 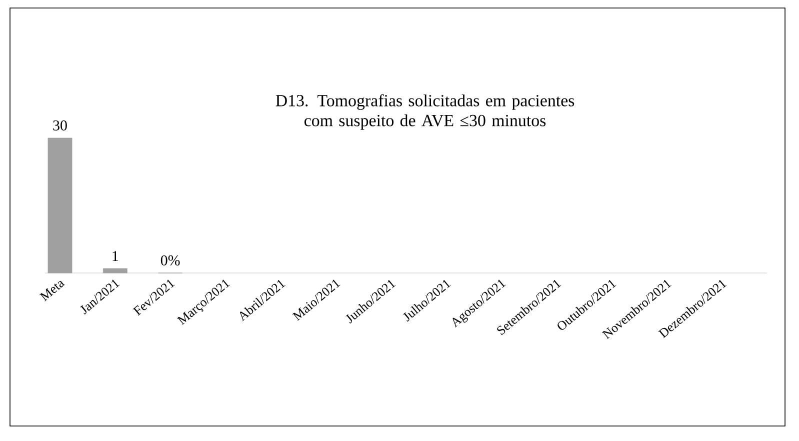 I want to click on data-label: 1, so click(x=115, y=256).